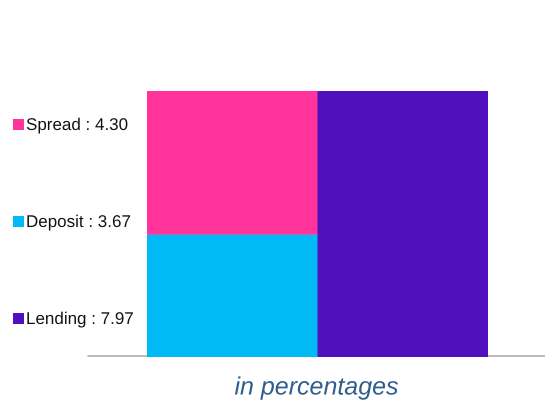  Describe the element at coordinates (80, 318) in the screenshot. I see `legend-label: Lending : 7.97` at that location.